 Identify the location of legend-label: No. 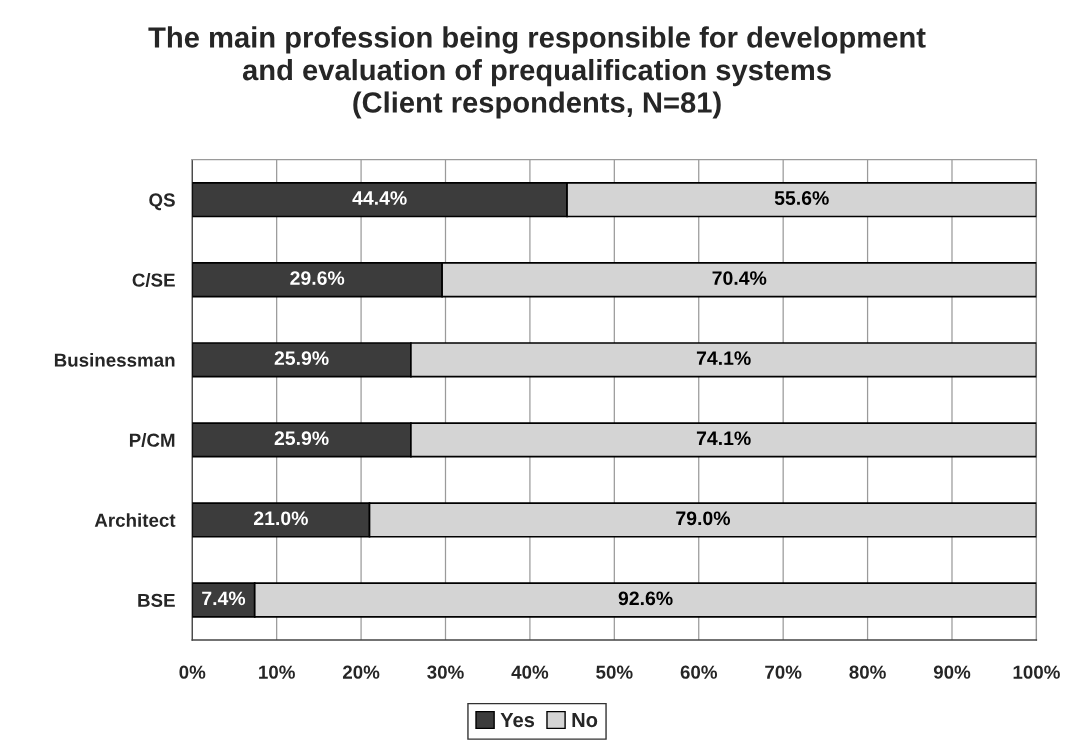
(585, 720).